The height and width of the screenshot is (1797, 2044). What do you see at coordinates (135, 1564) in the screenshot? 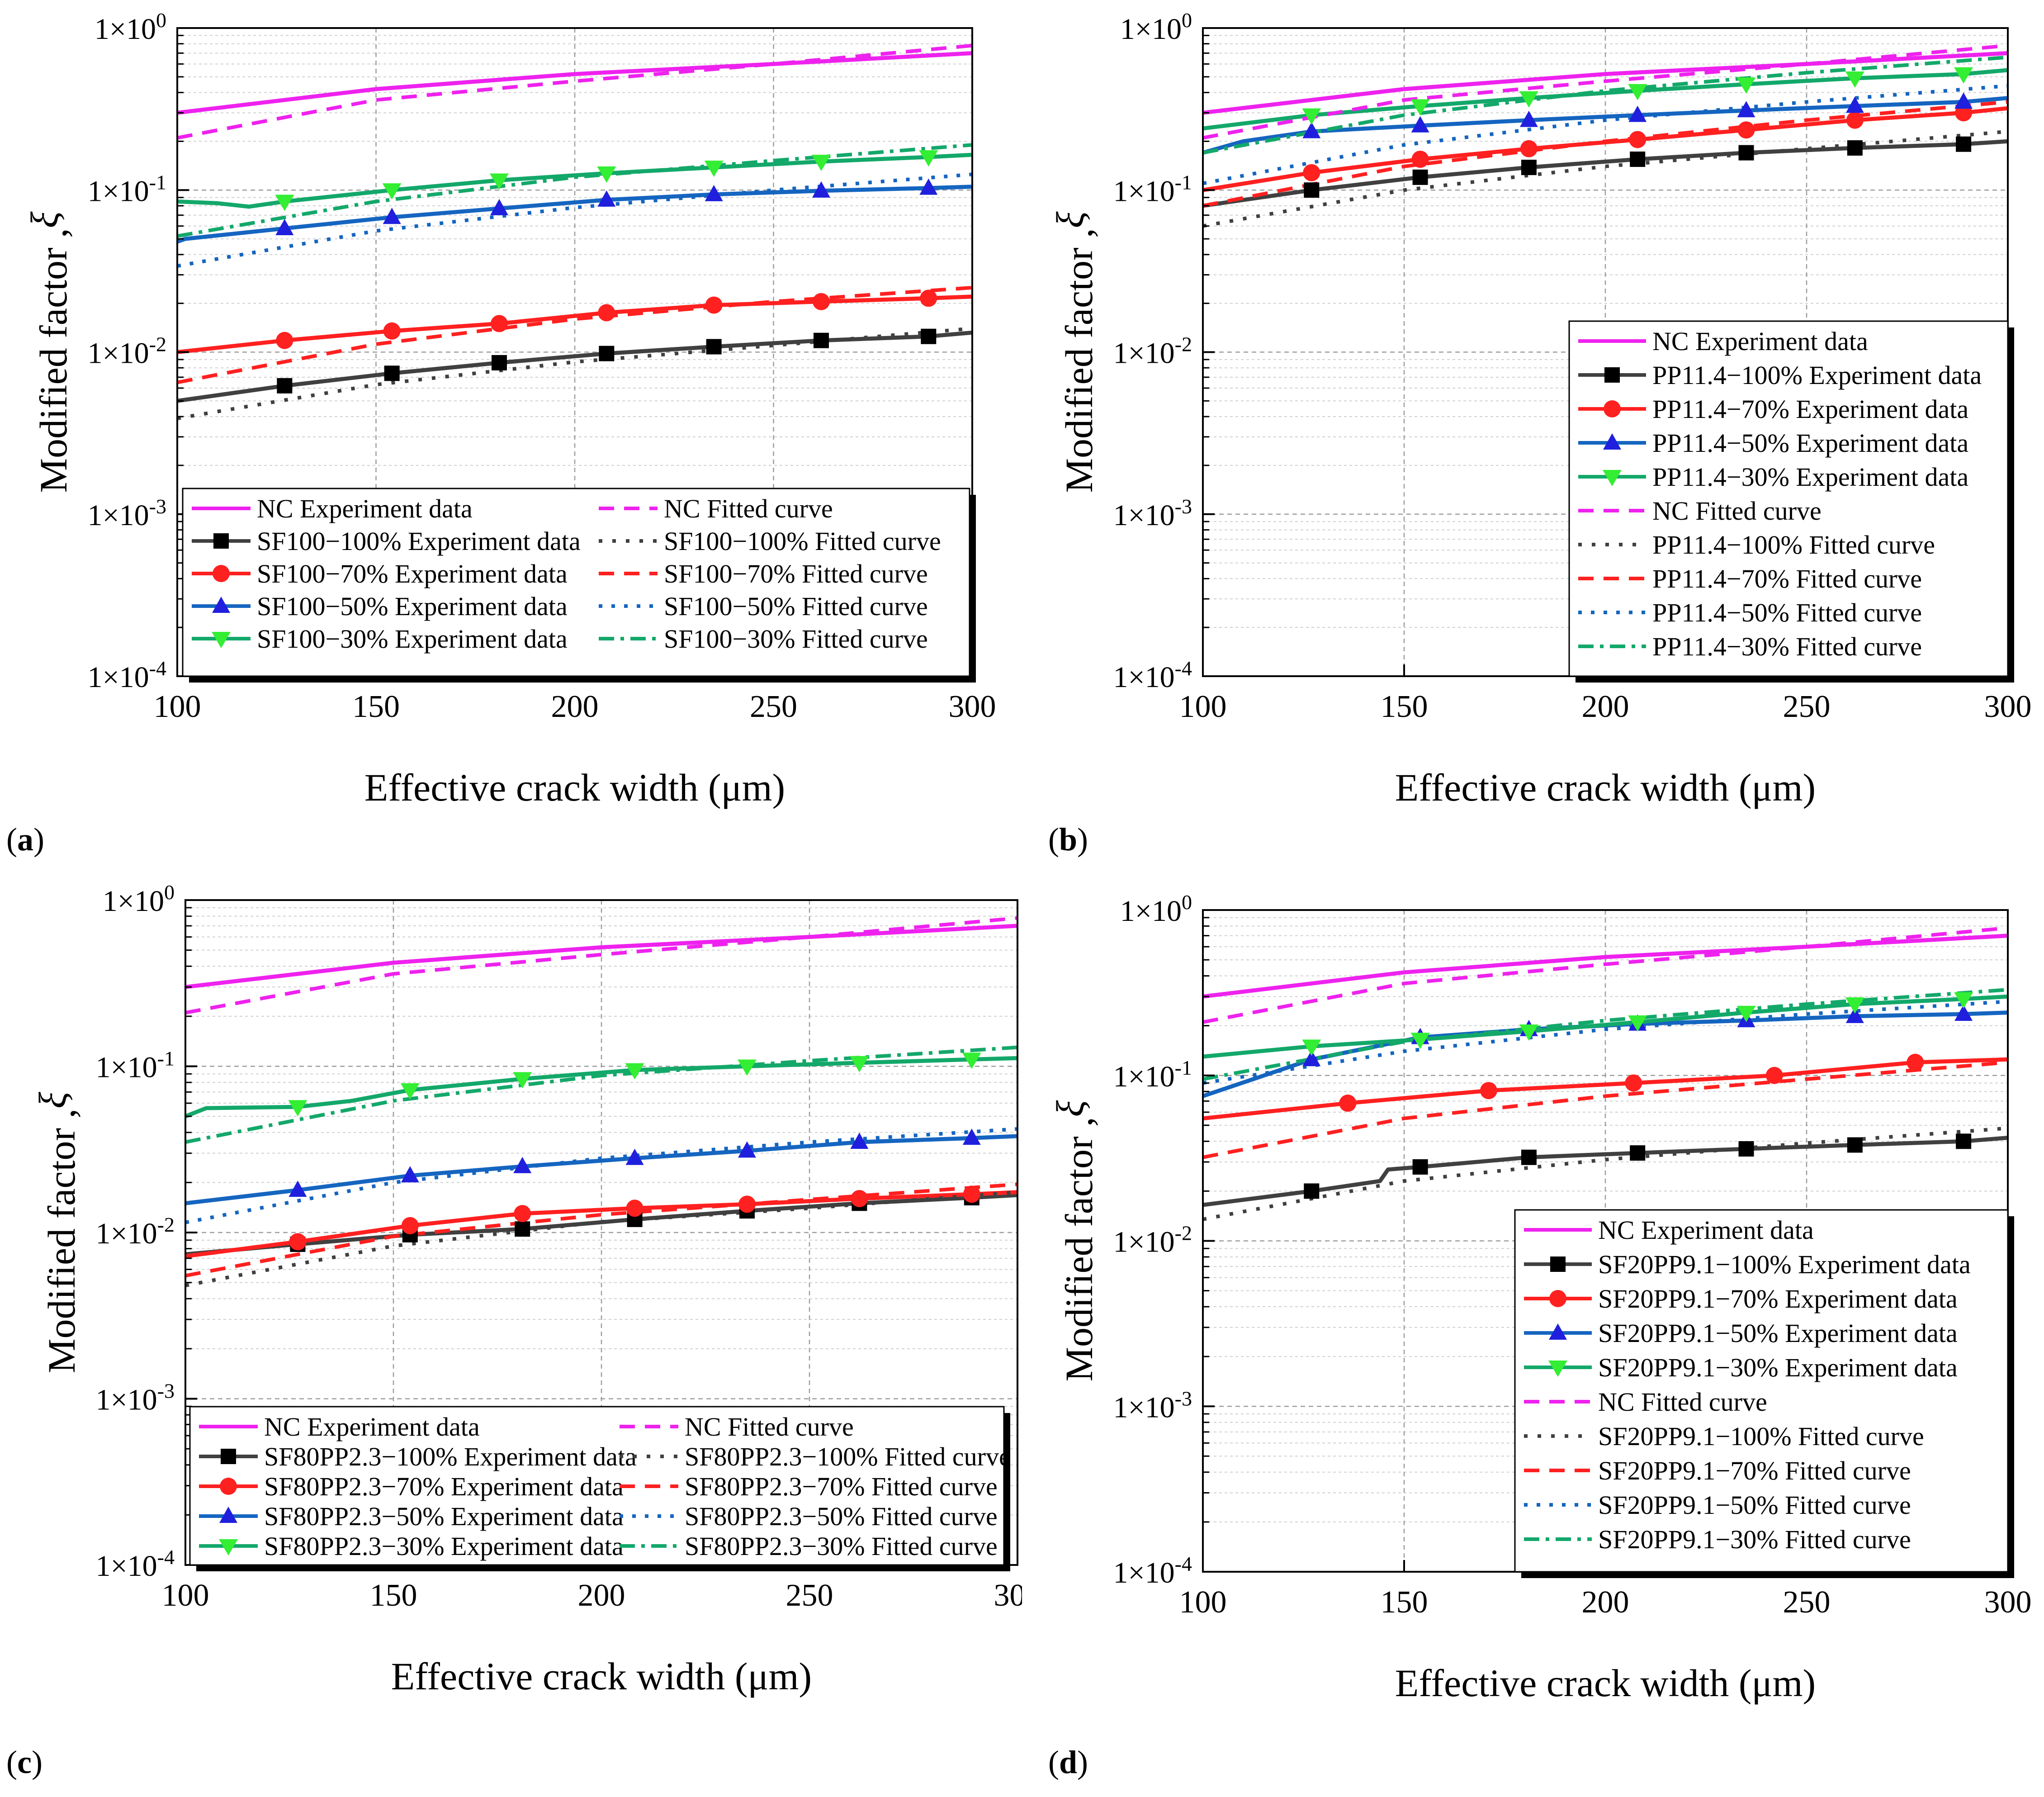
I see `y-tick-label: 1×10⁻⁴` at bounding box center [135, 1564].